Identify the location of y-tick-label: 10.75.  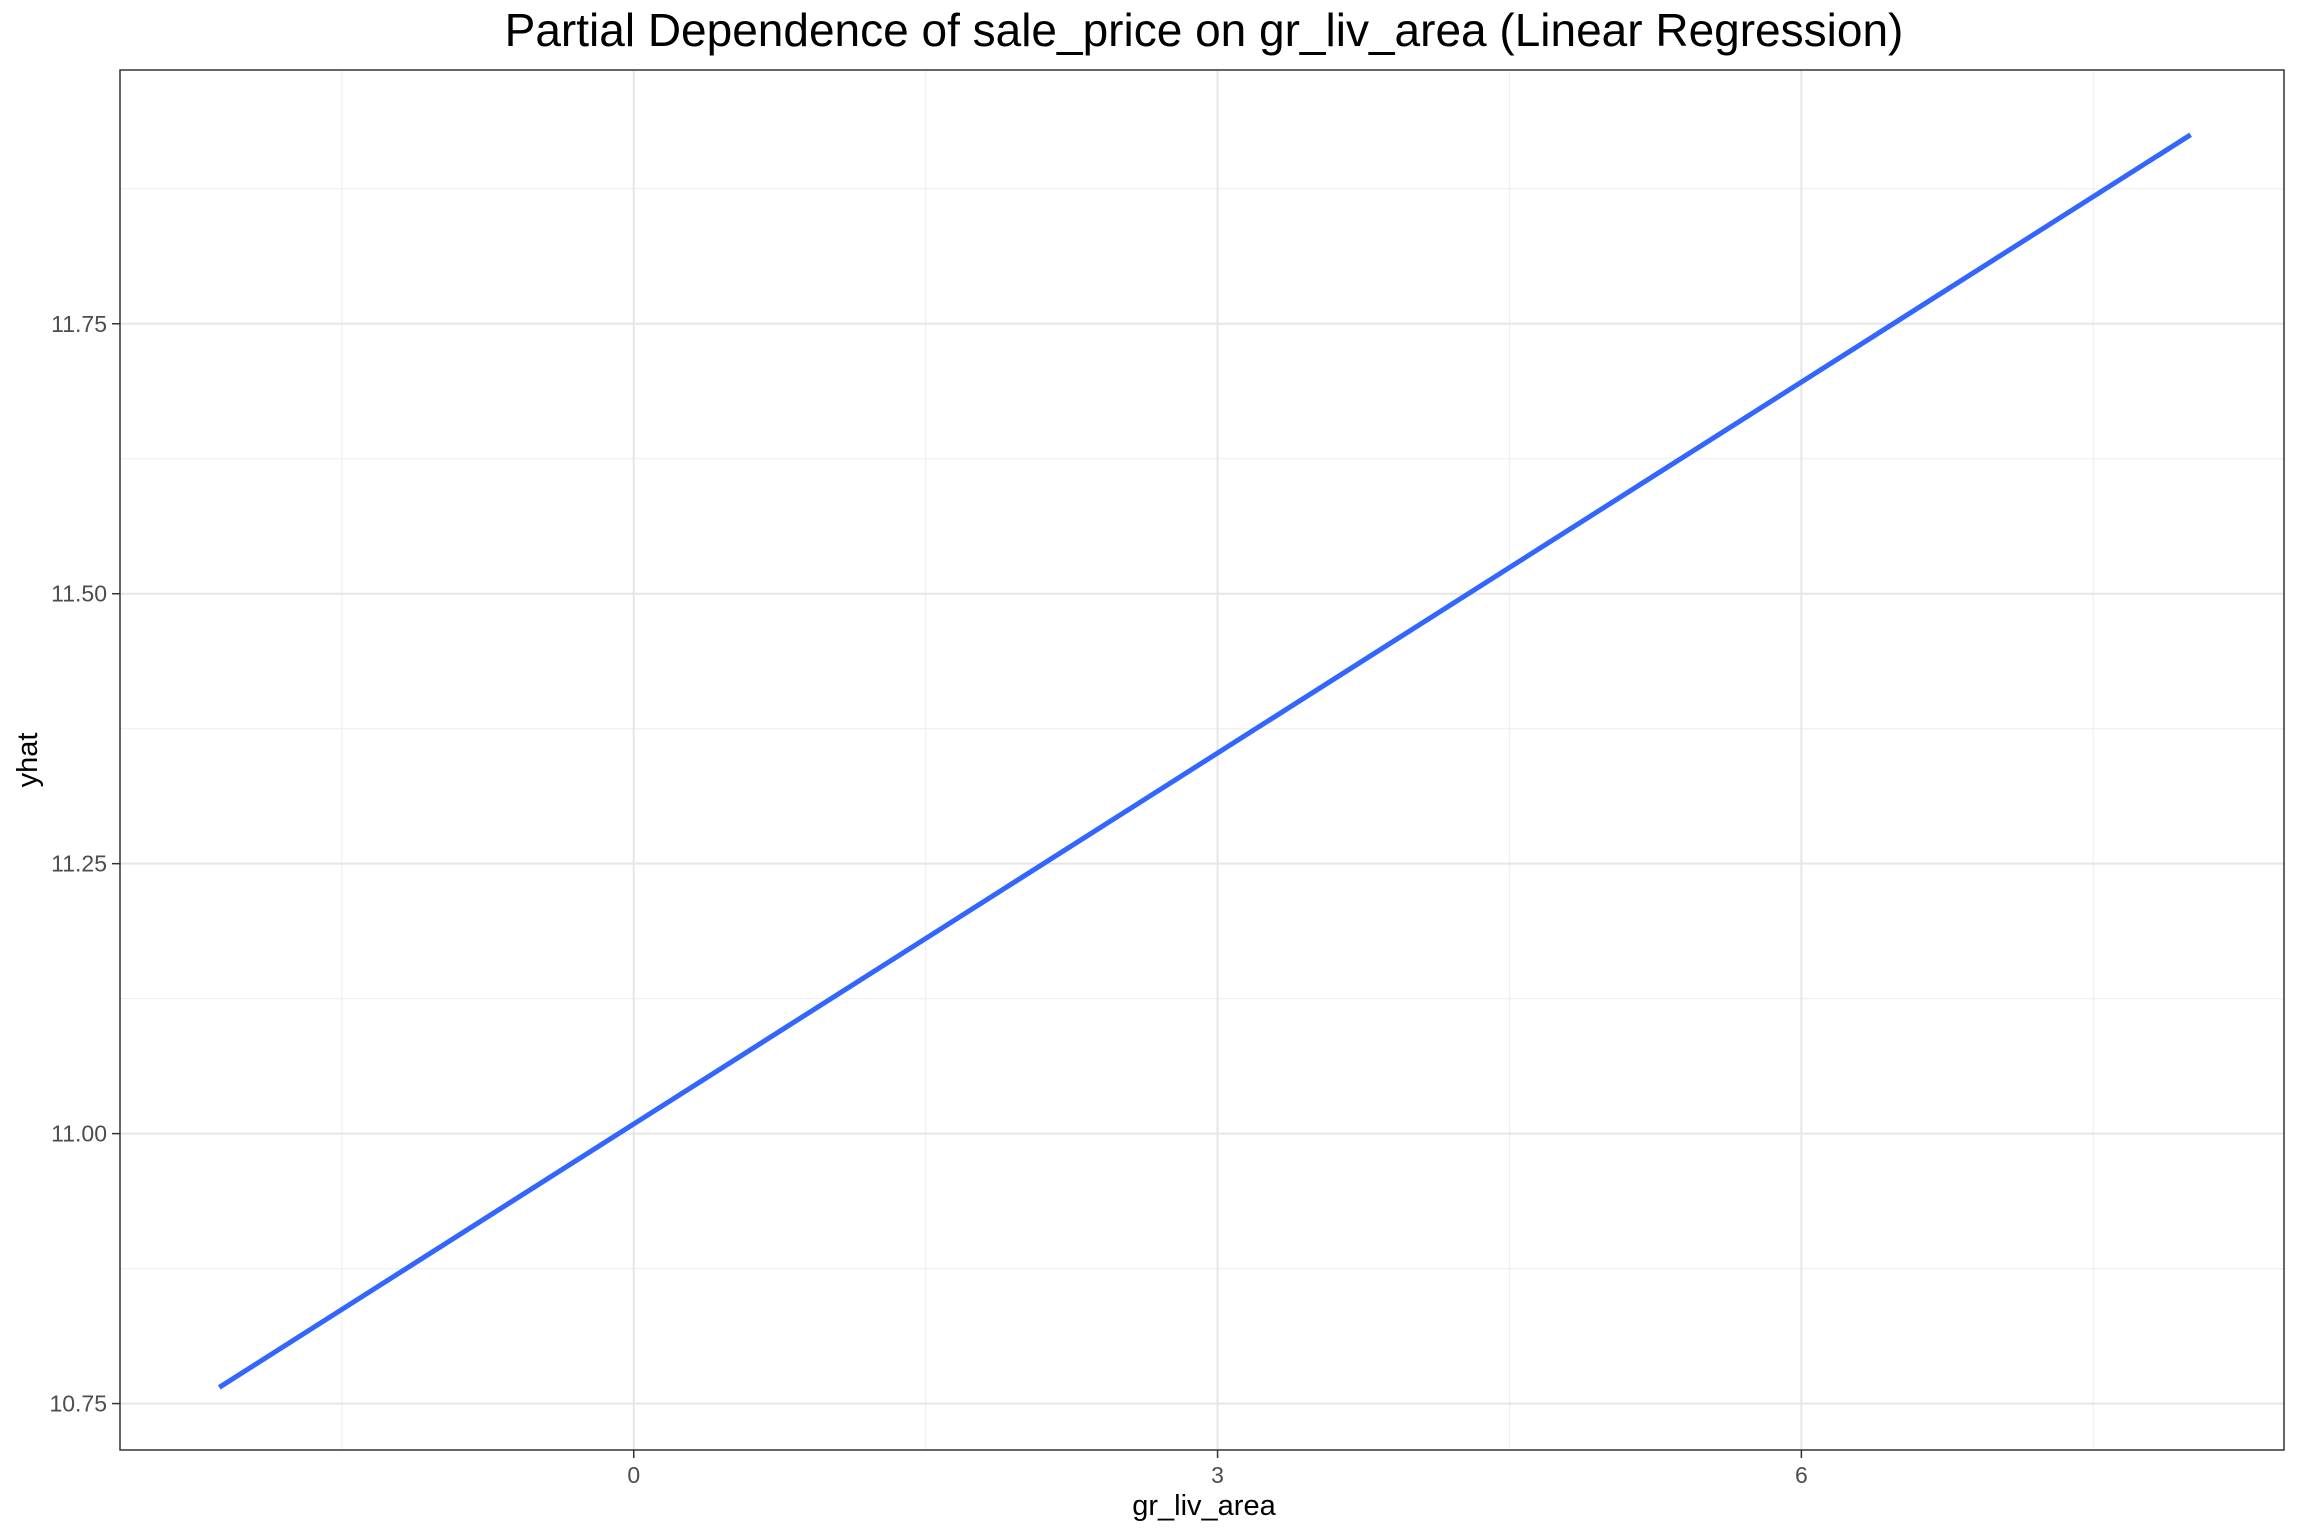
(78, 1404).